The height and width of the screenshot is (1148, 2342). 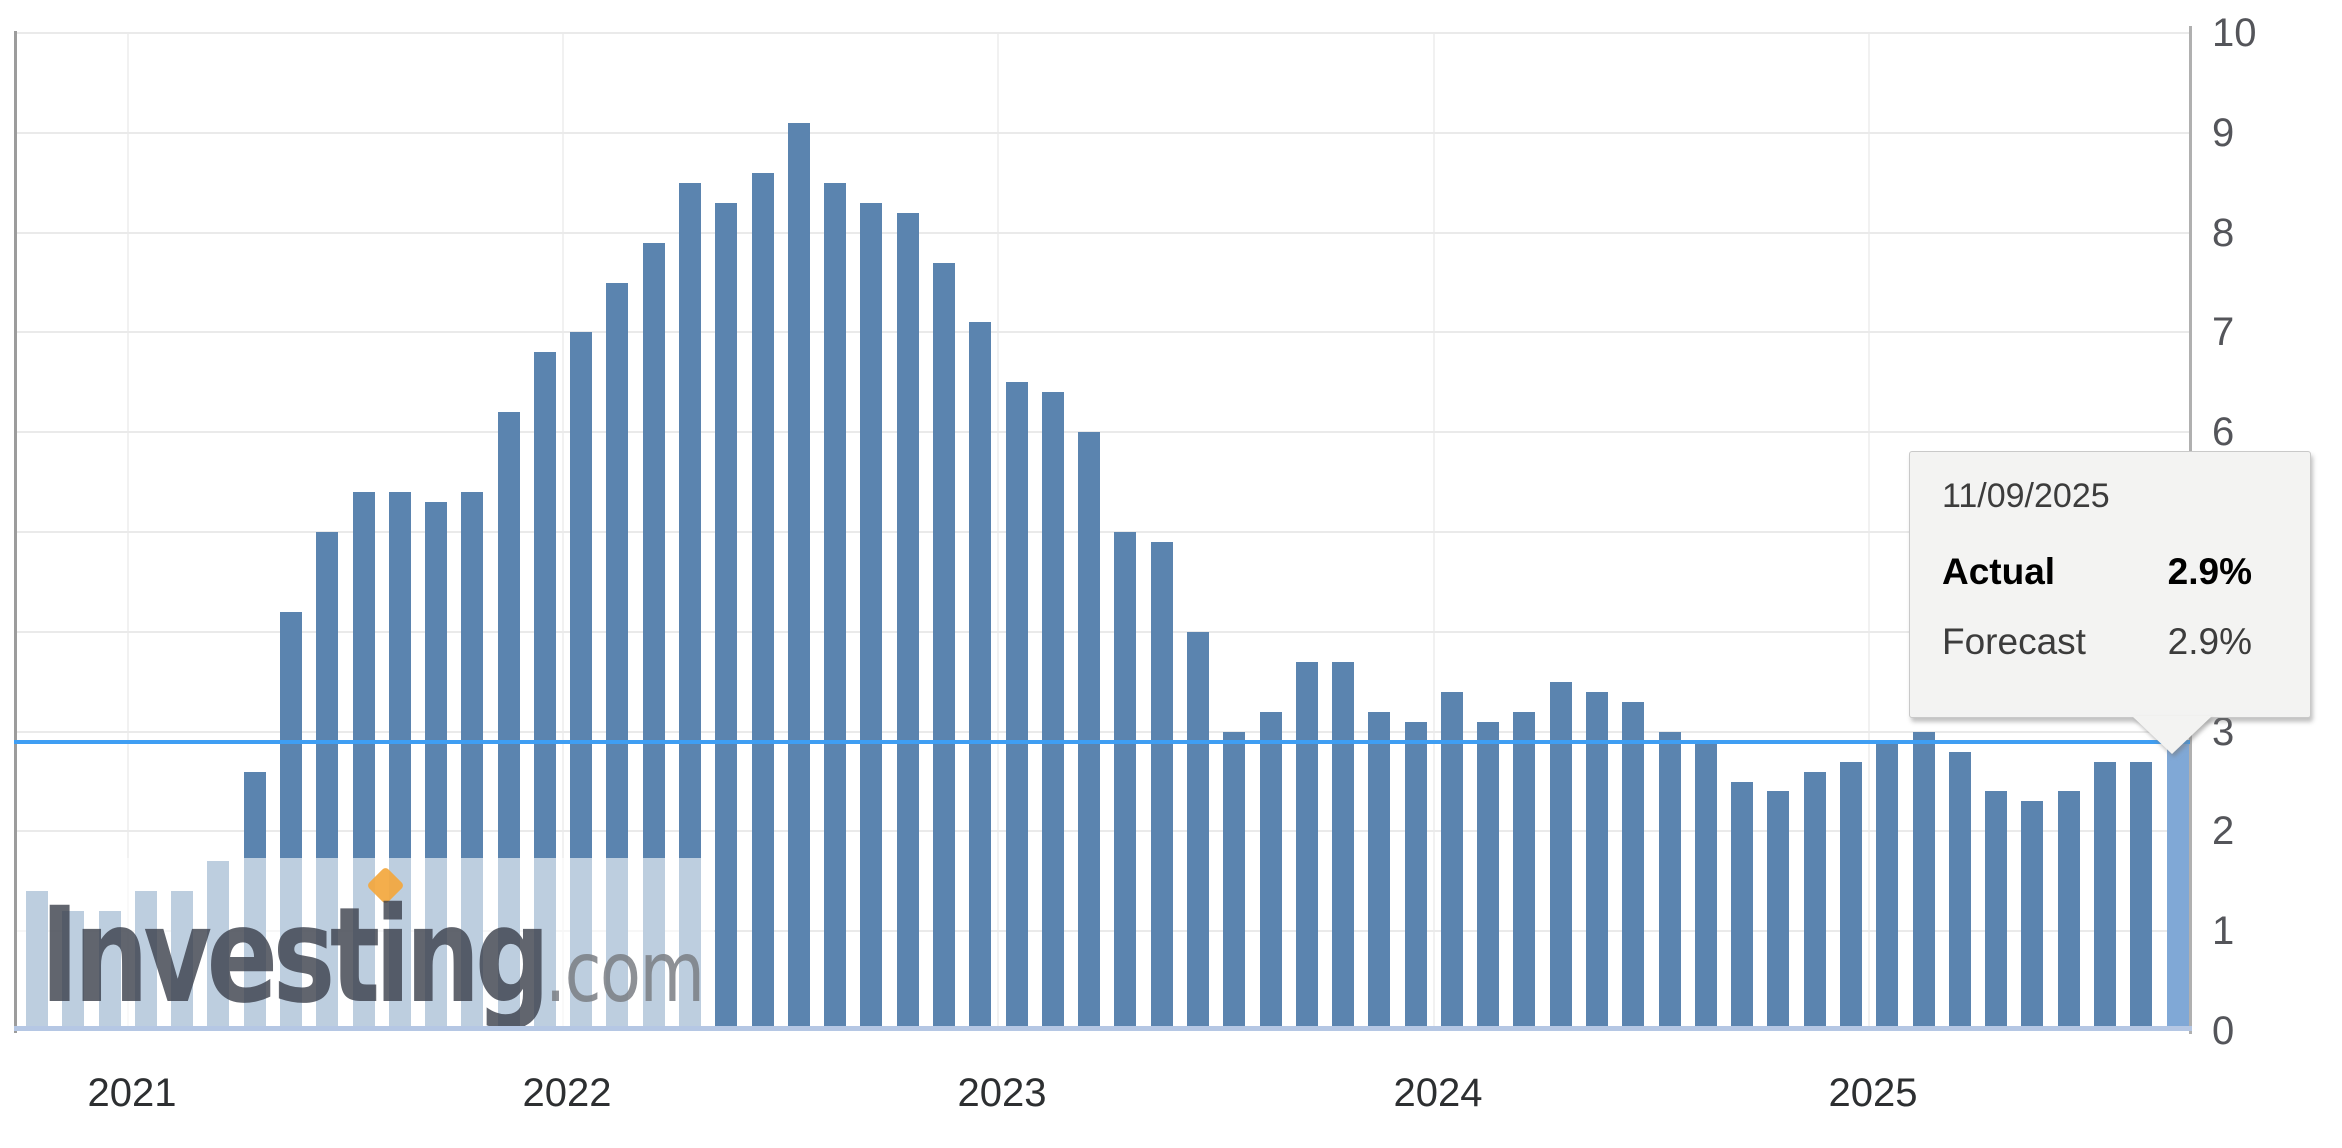 What do you see at coordinates (2097, 572) in the screenshot?
I see `tooltip-actual-row: Actual 2.9%` at bounding box center [2097, 572].